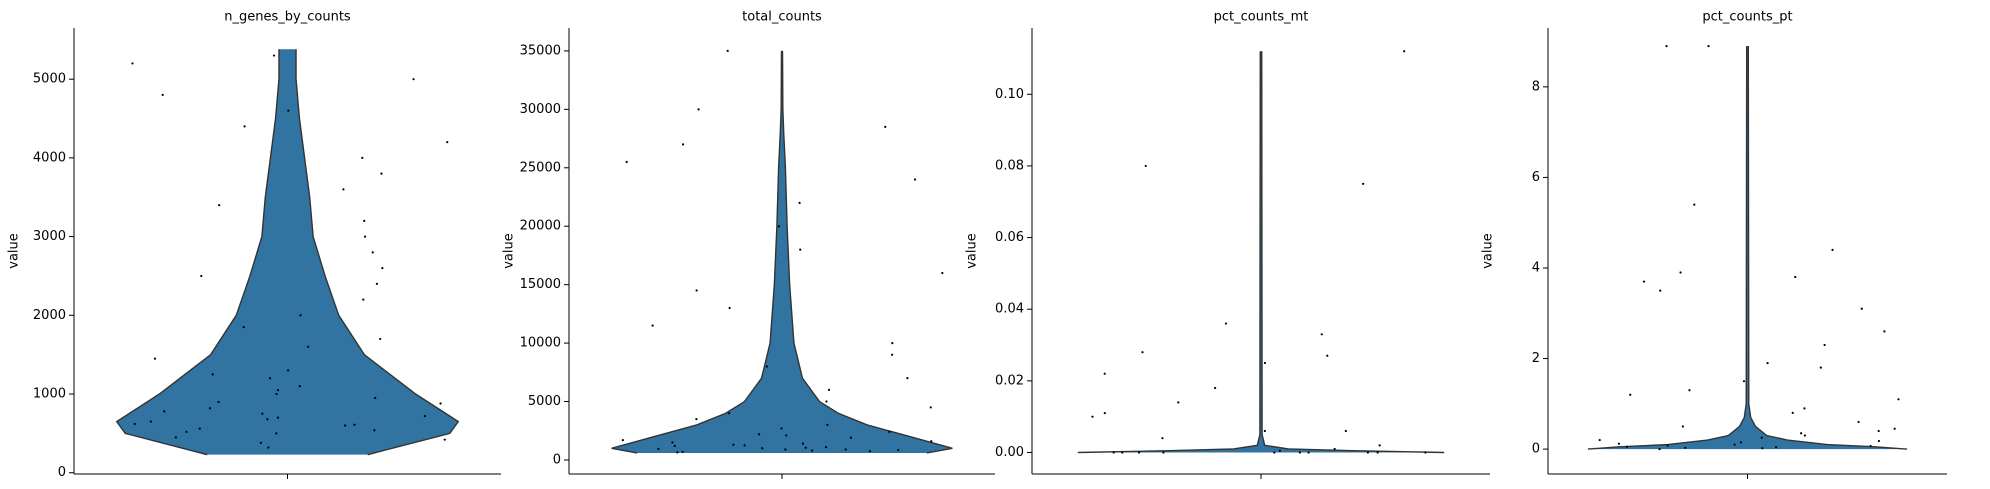 The height and width of the screenshot is (489, 1990). What do you see at coordinates (1009, 380) in the screenshot?
I see `y-tick-label: 0.02` at bounding box center [1009, 380].